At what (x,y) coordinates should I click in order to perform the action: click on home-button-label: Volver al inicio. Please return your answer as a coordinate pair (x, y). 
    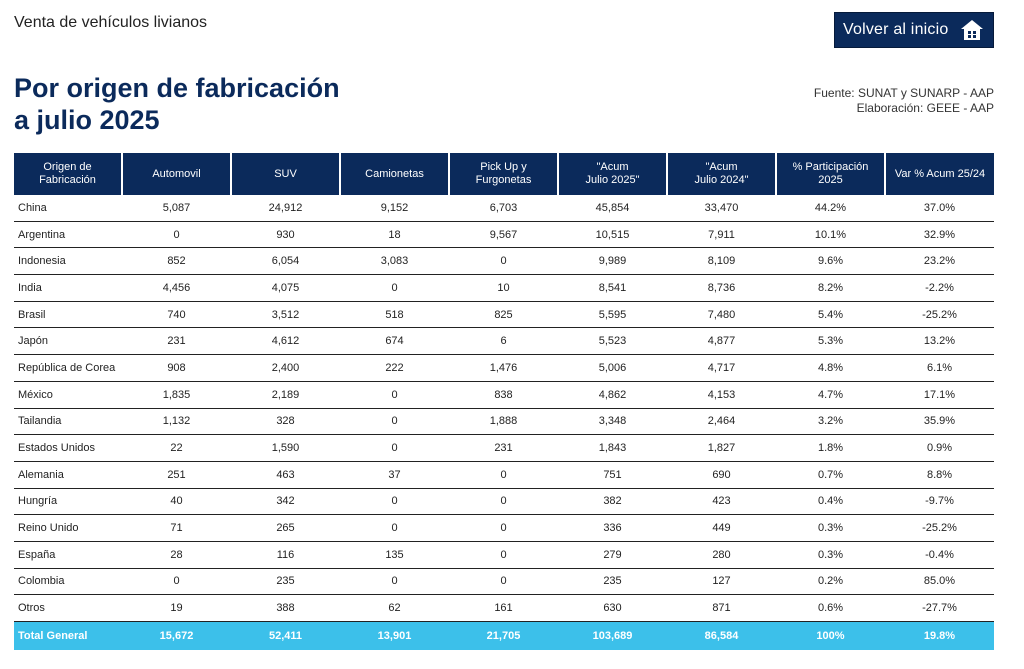
    Looking at the image, I should click on (896, 29).